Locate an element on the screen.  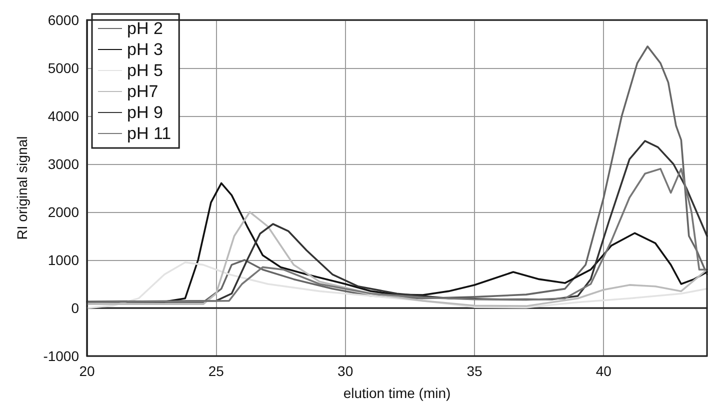
legend-label: pH 9 is located at coordinates (145, 112).